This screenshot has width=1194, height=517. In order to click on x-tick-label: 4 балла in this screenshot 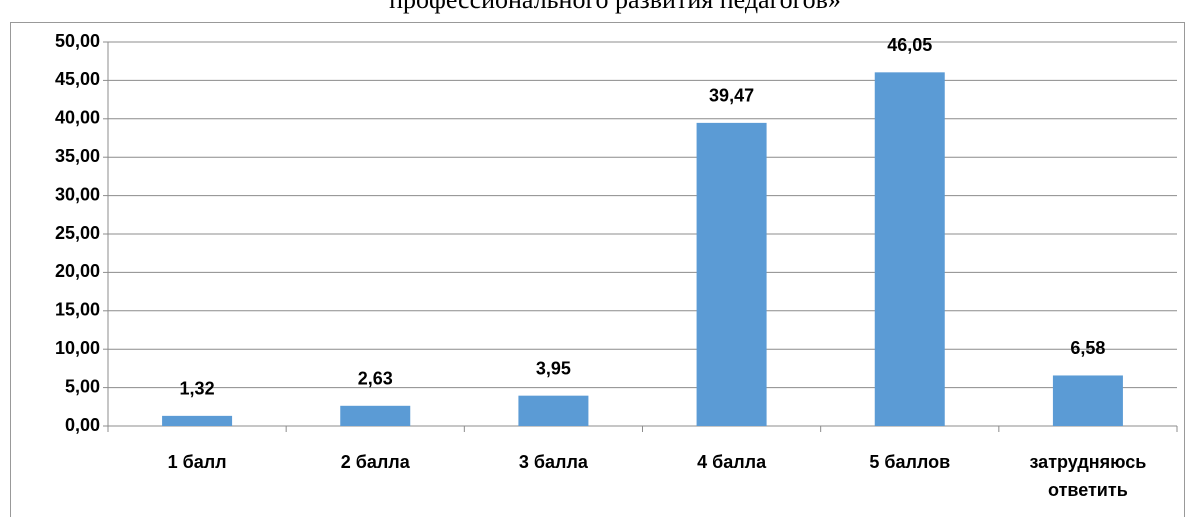, I will do `click(732, 462)`.